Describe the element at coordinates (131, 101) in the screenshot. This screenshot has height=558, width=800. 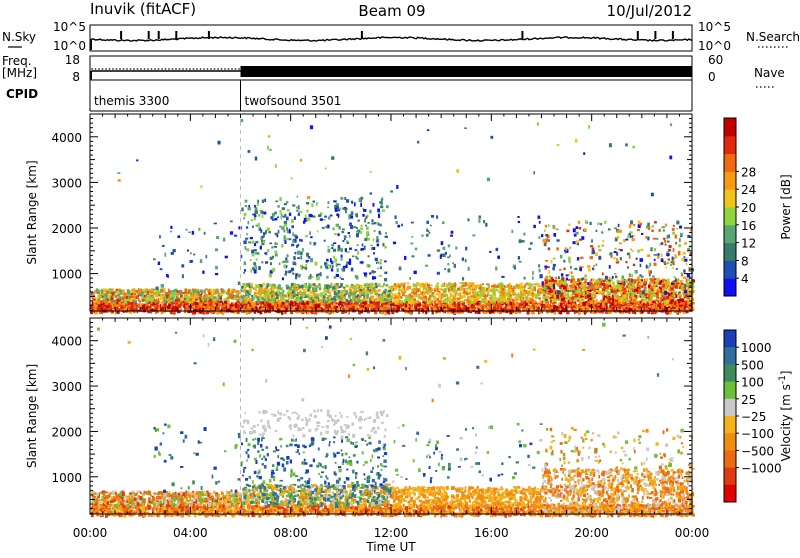
I see `cpid-mode-label: themis 3300` at that location.